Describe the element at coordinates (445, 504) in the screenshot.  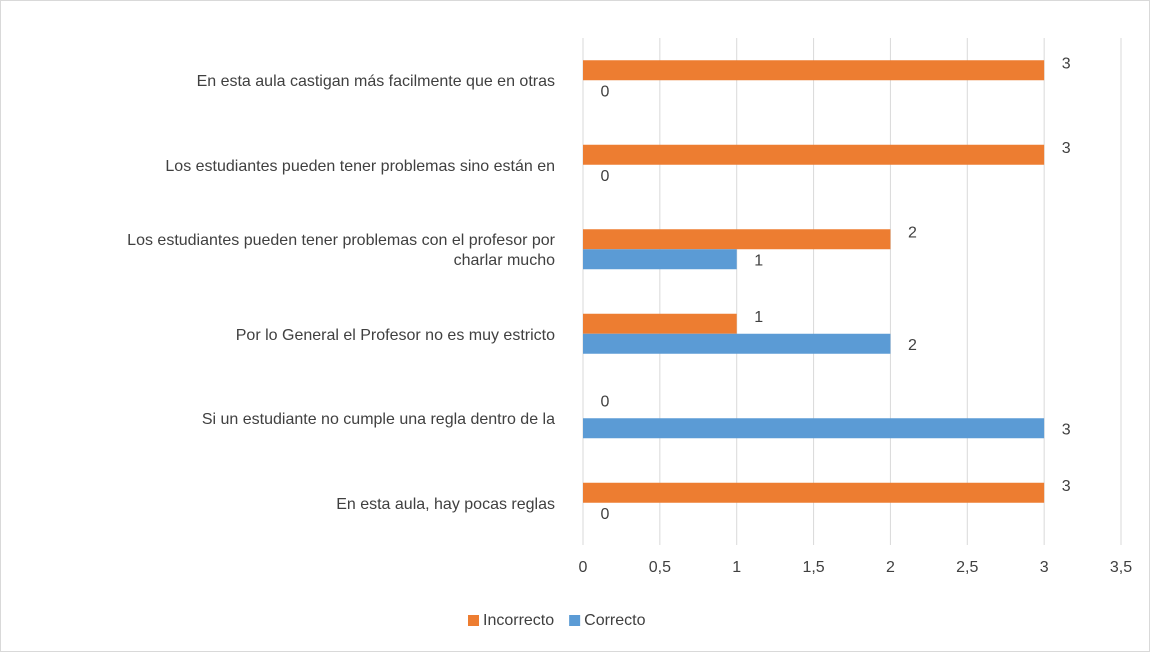
I see `category-label: En esta aula, hay pocas reglas` at that location.